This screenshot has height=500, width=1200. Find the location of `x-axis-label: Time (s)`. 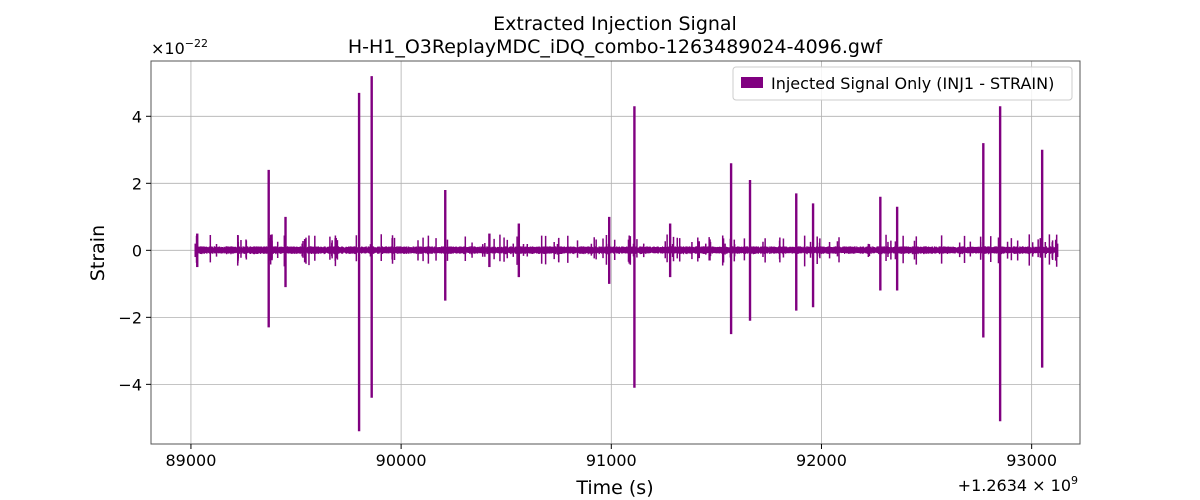

x-axis-label: Time (s) is located at coordinates (614, 488).